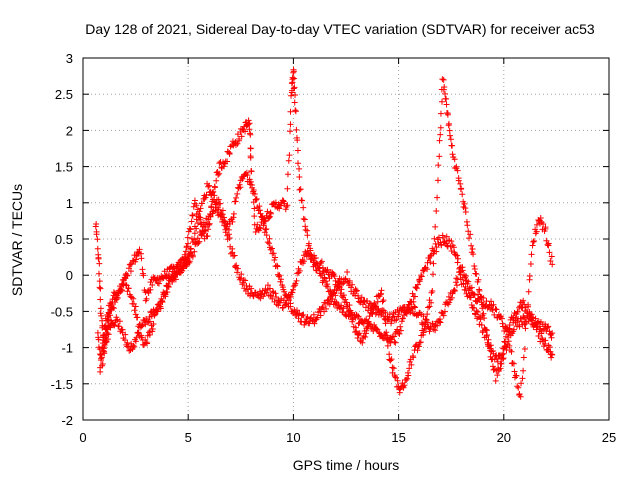 The height and width of the screenshot is (480, 640). I want to click on x-tick-label: 0, so click(82, 437).